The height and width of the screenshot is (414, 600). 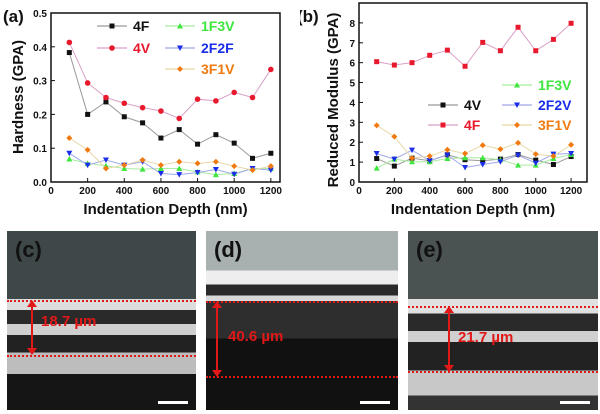 What do you see at coordinates (256, 336) in the screenshot?
I see `thickness-label: 40.6 µm` at bounding box center [256, 336].